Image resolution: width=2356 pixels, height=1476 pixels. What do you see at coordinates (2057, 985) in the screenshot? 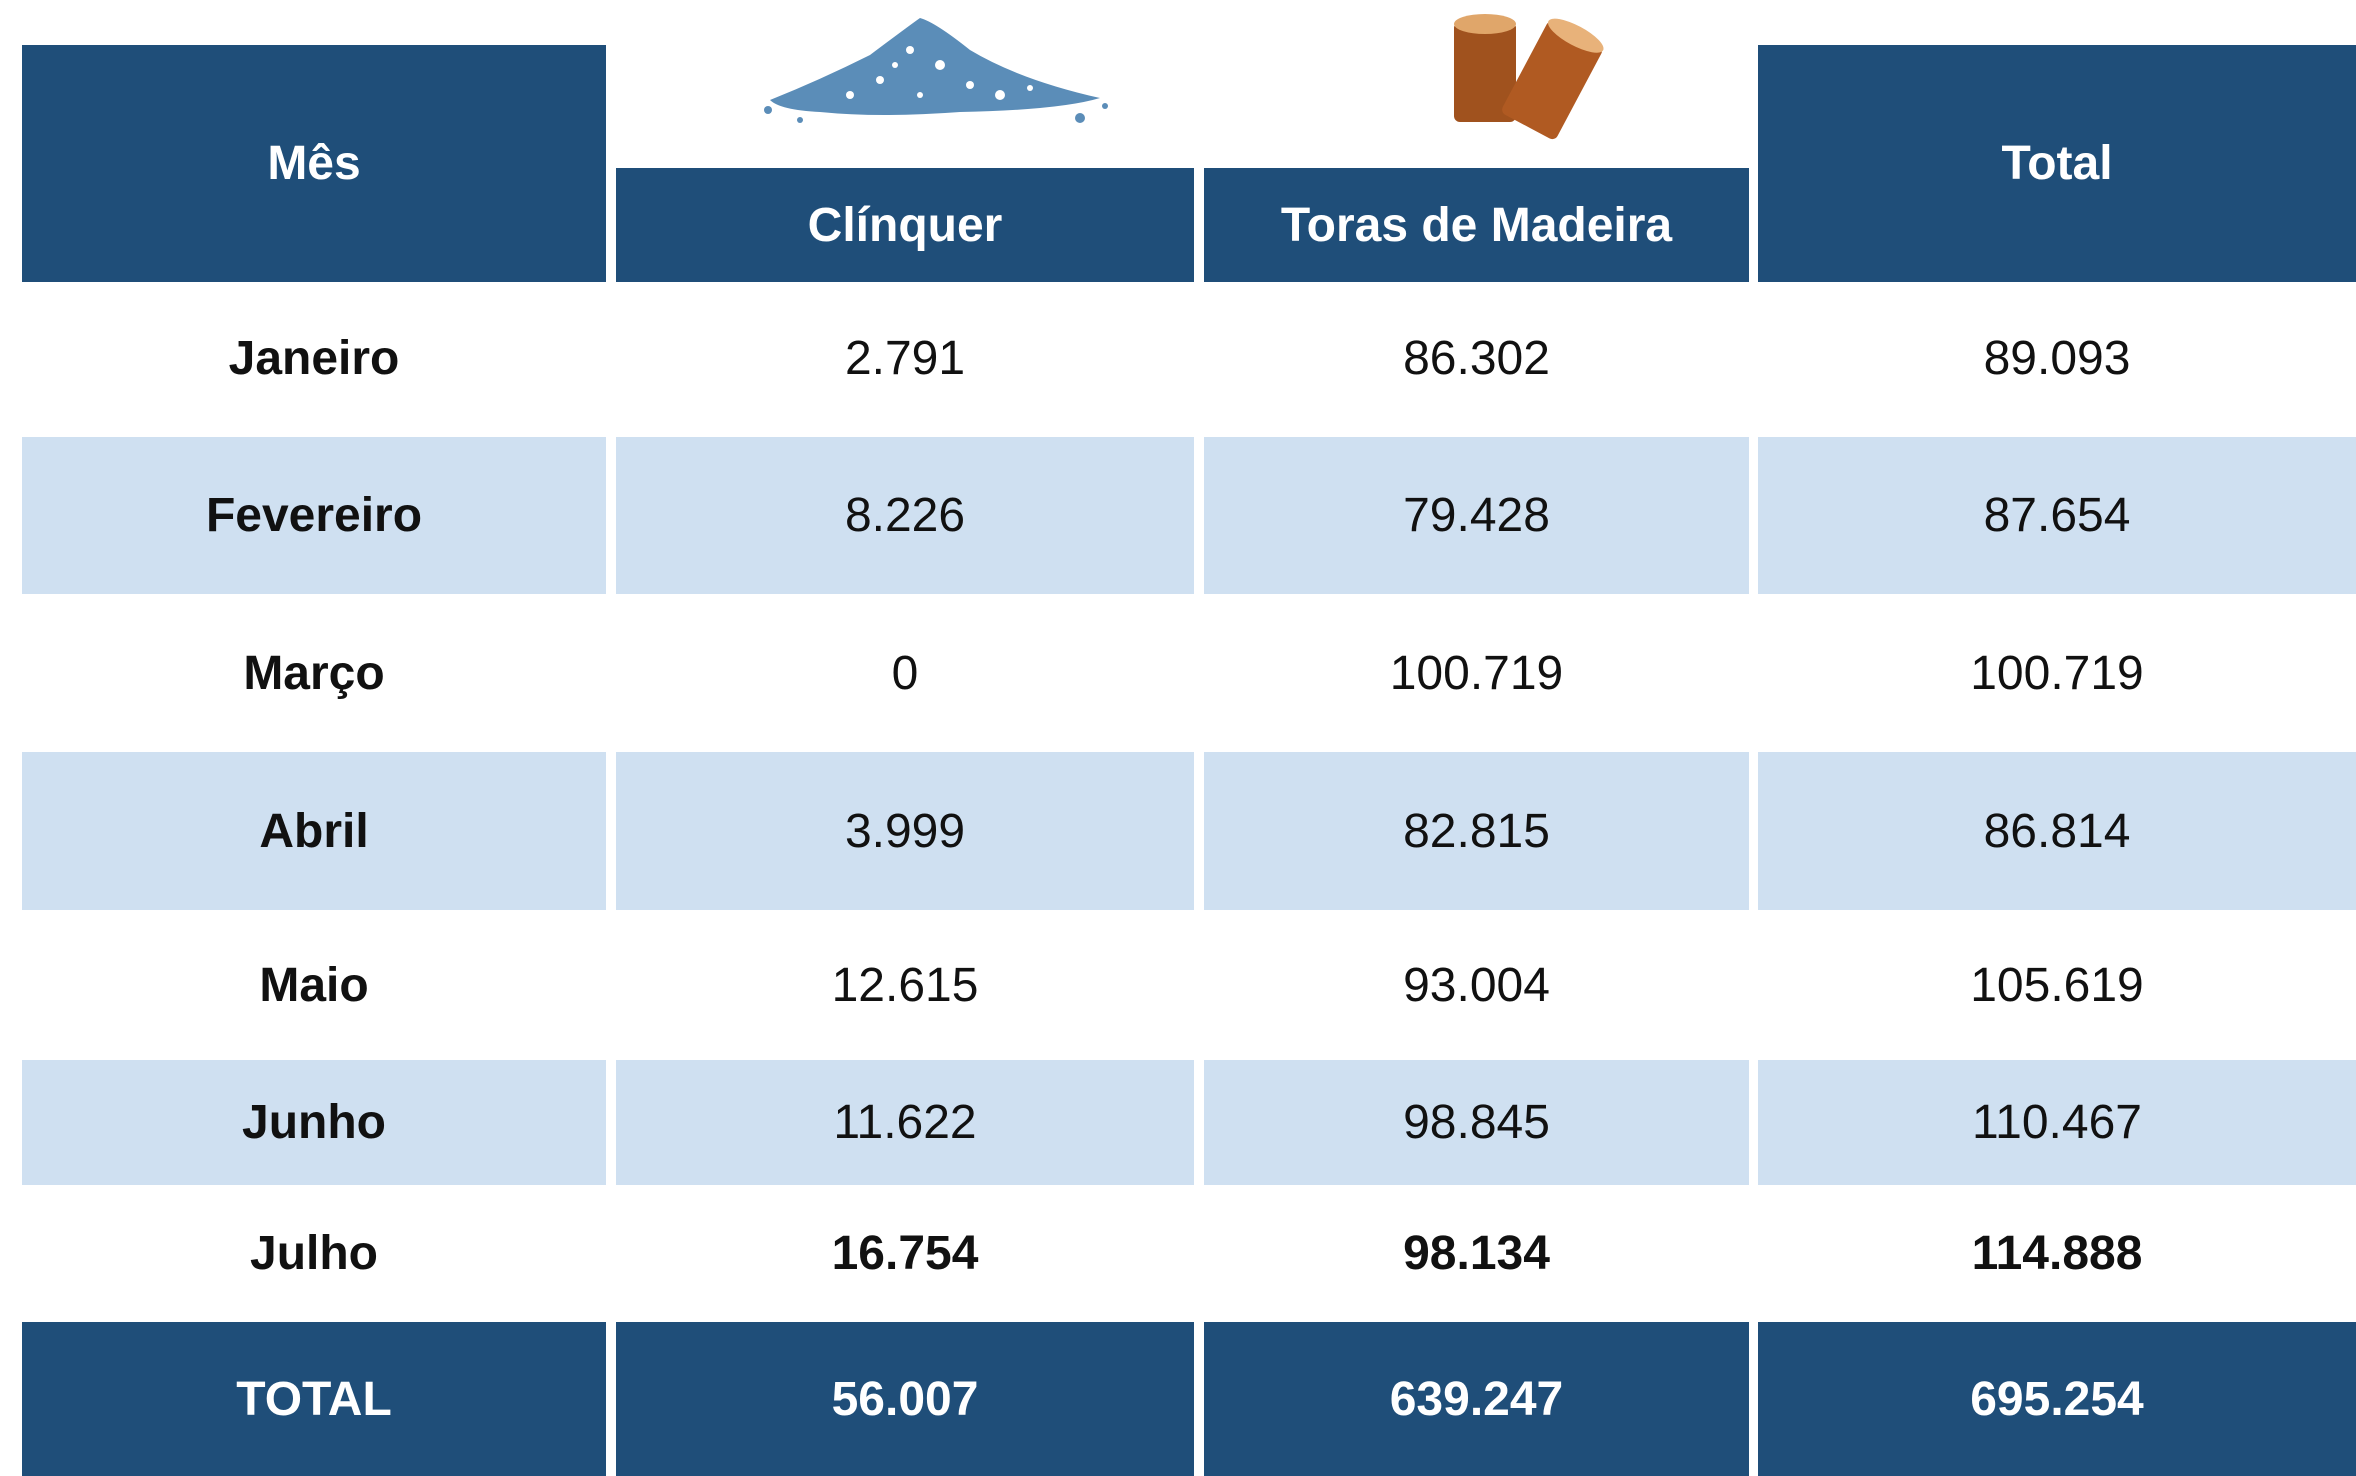
I see `value-cell: 105.619` at bounding box center [2057, 985].